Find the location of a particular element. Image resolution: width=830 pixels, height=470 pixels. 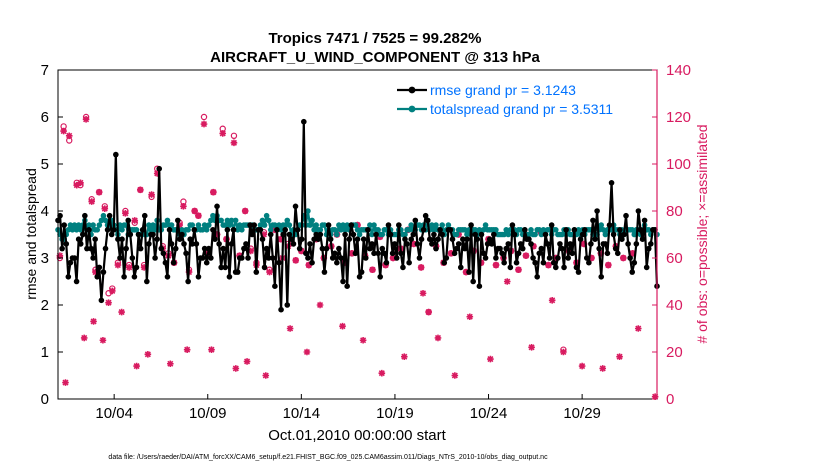

chart-title-line2: AIRCRAFT_U_WIND_COMPONENT @ 313 hPa is located at coordinates (375, 57).